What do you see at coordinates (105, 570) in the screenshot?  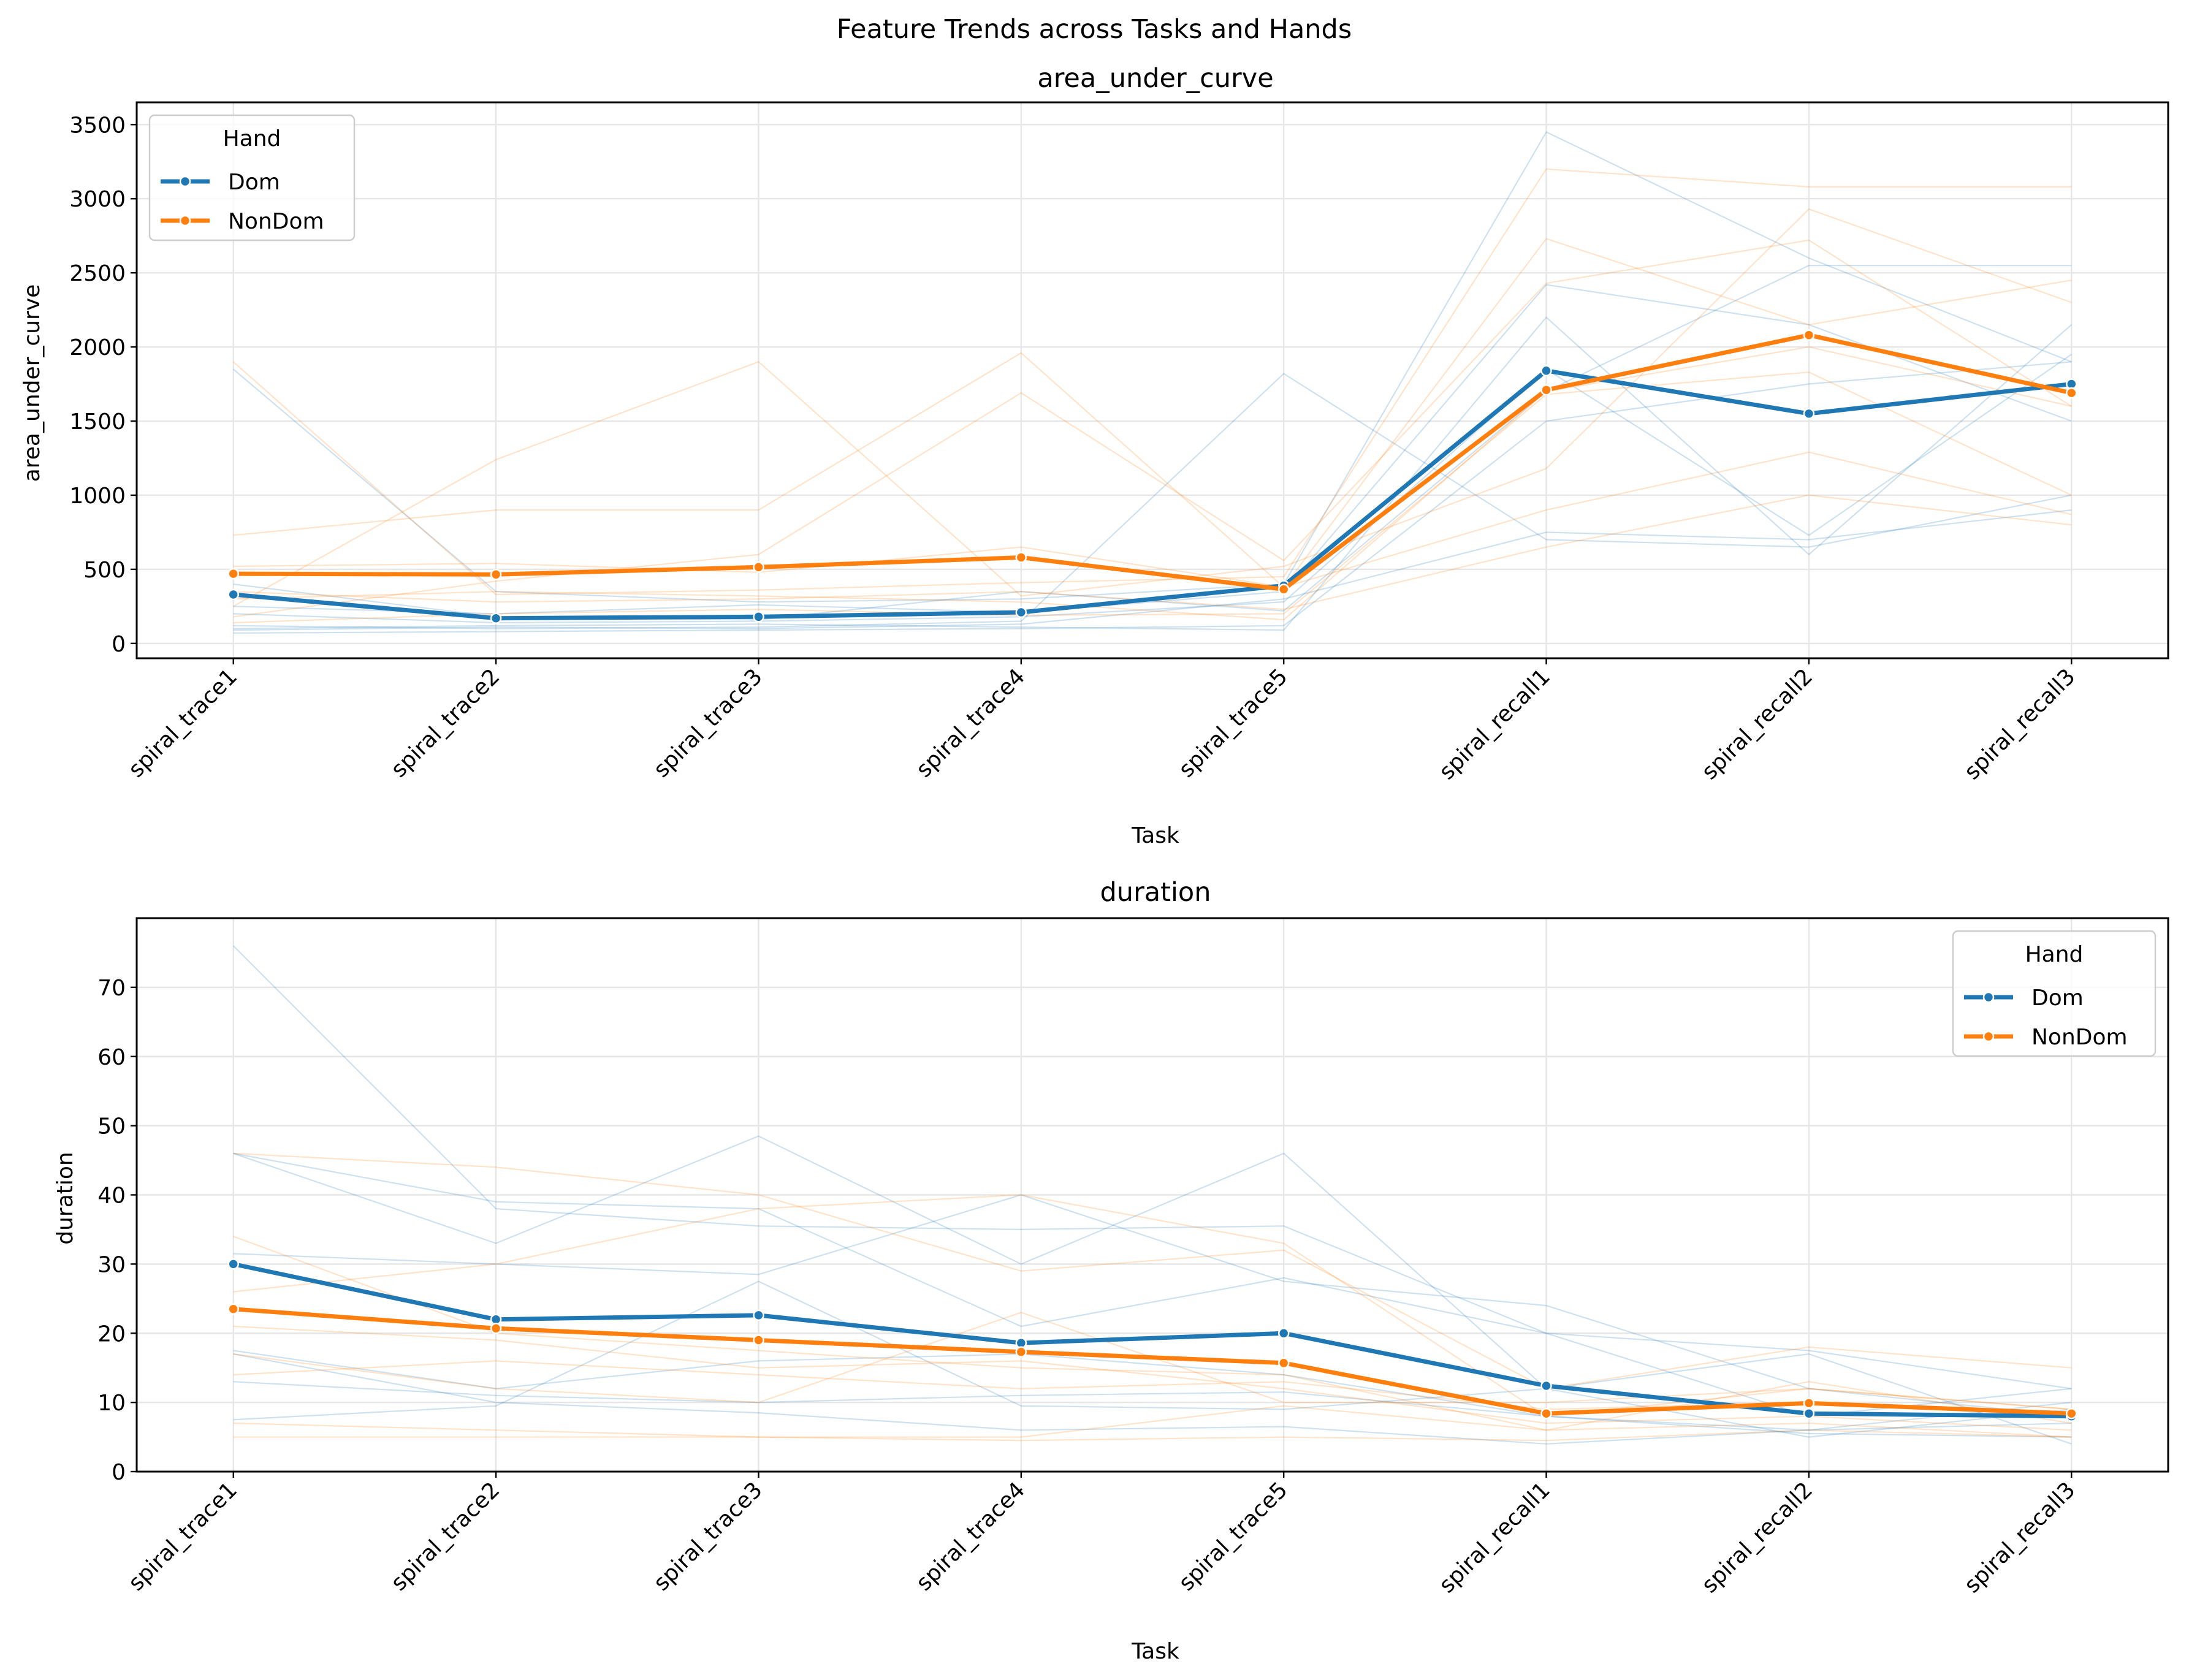 I see `y-tick-label: 500` at bounding box center [105, 570].